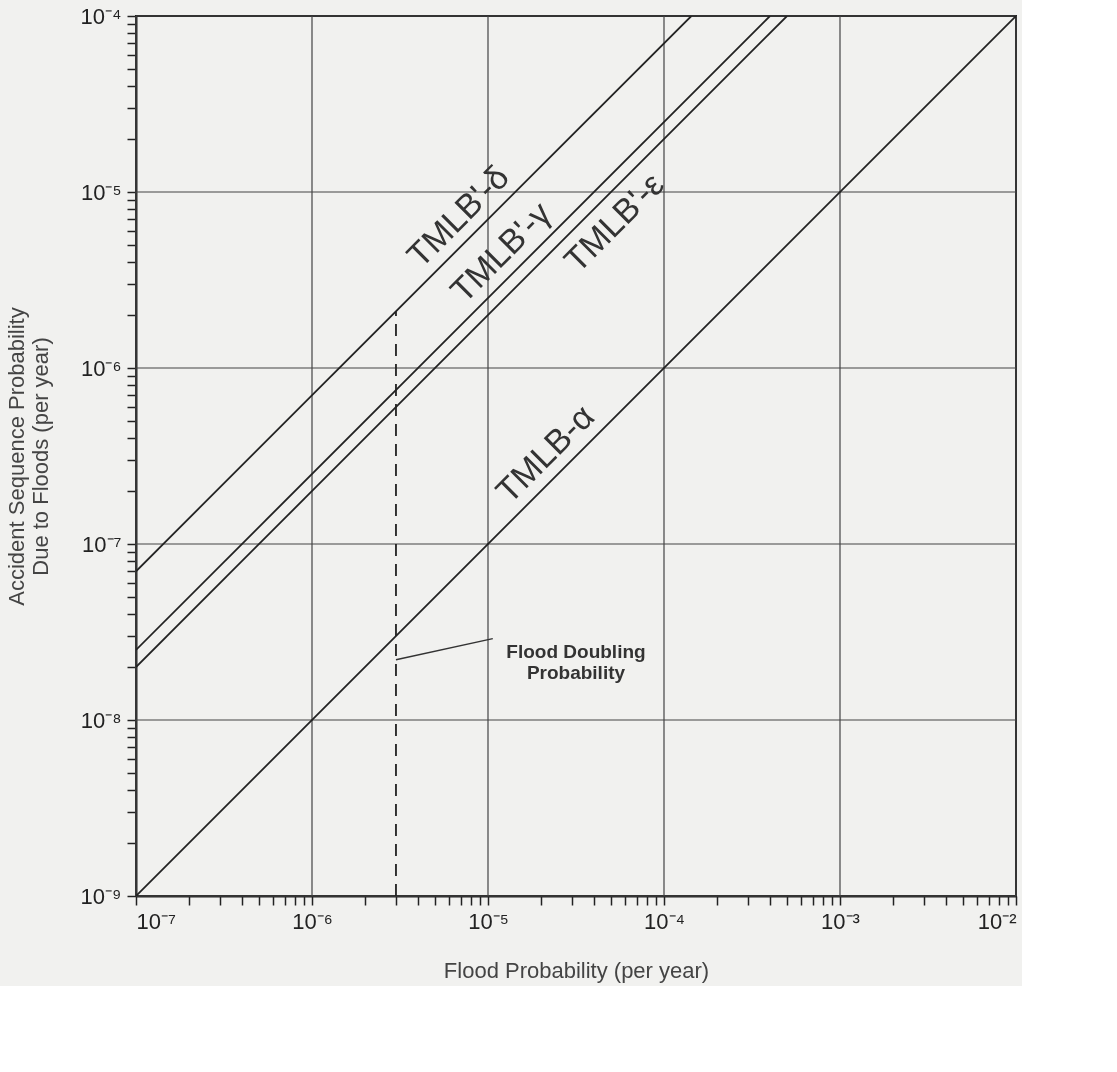  What do you see at coordinates (101, 720) in the screenshot?
I see `y-tick-label: 10⁻⁸` at bounding box center [101, 720].